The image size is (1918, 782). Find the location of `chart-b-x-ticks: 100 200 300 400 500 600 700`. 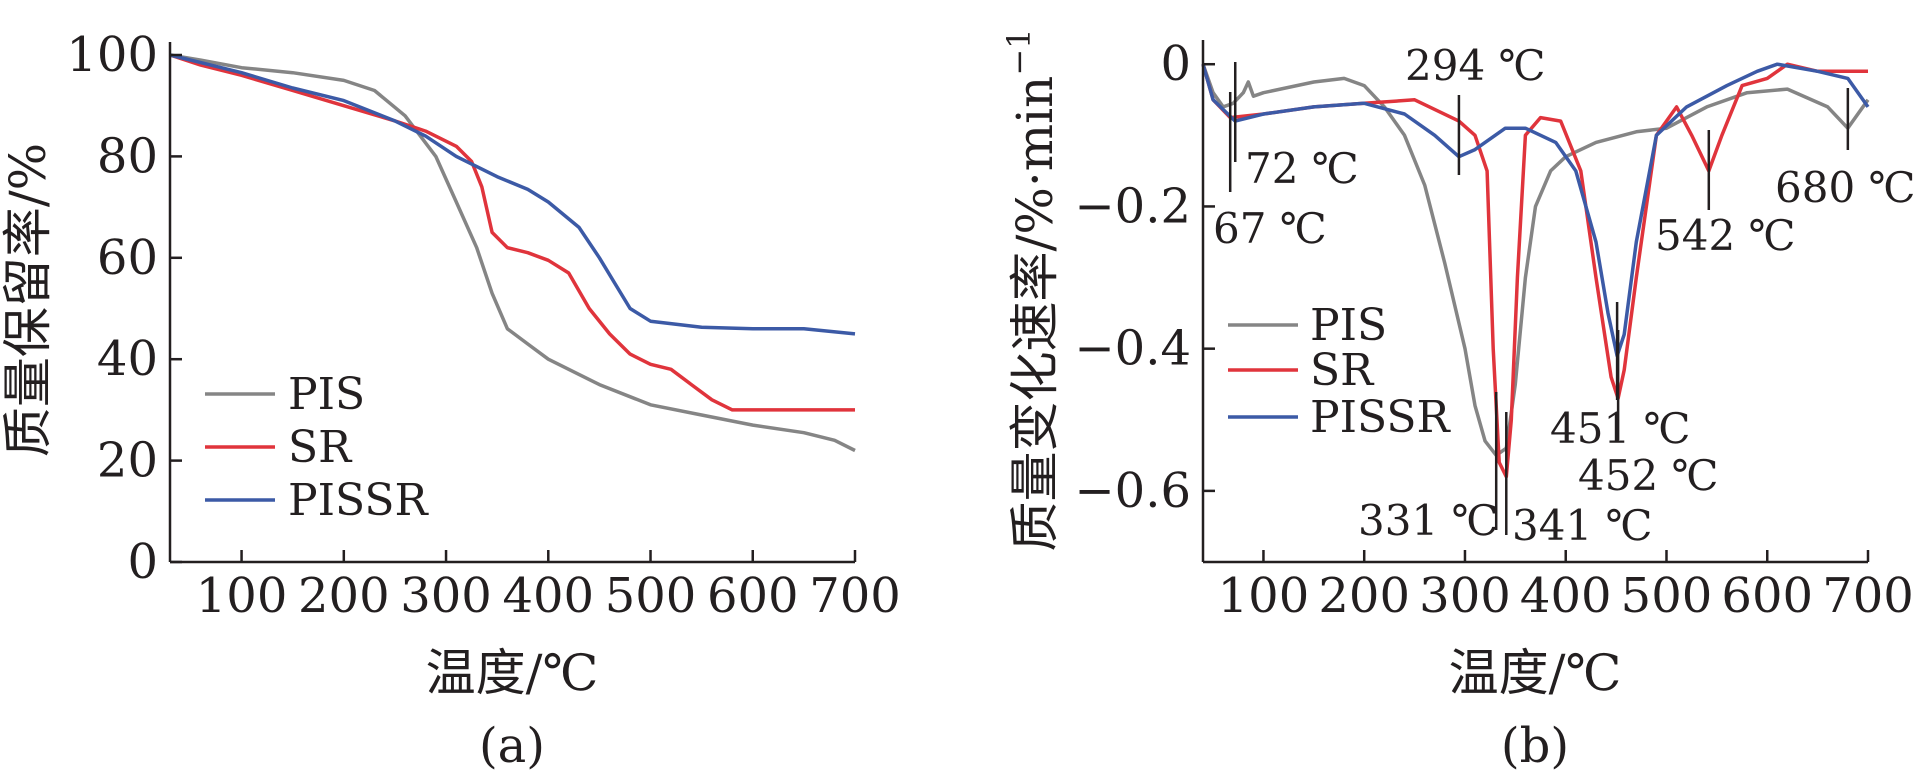

chart-b-x-ticks: 100 200 300 400 500 600 700 is located at coordinates (1566, 587).